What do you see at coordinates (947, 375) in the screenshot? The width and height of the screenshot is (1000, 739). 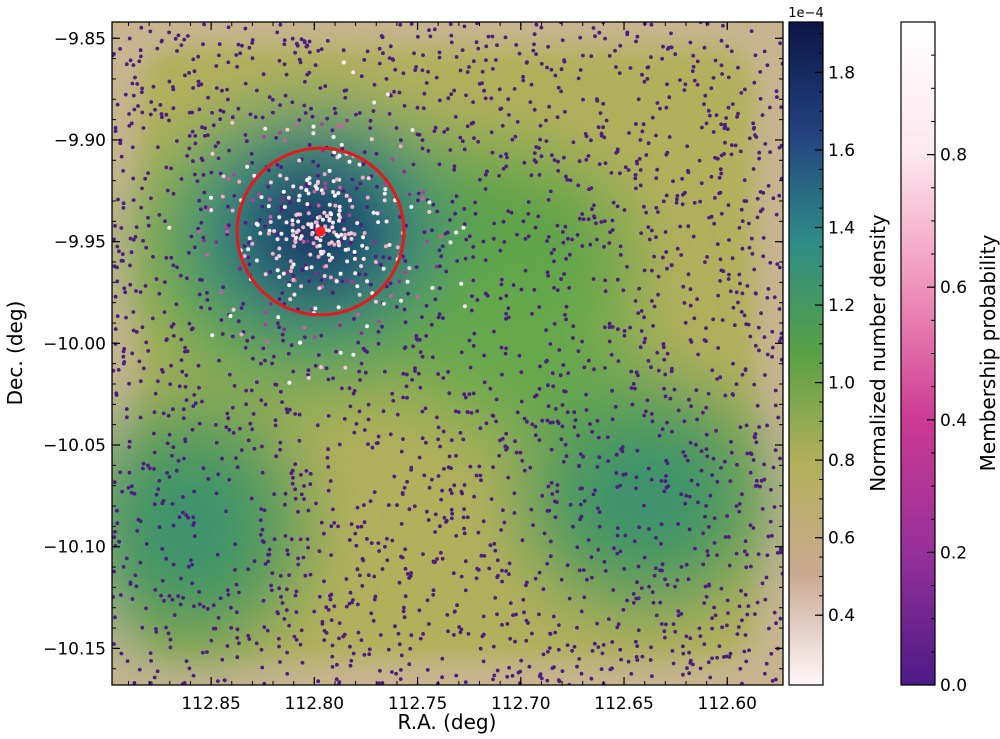 I see `membership-colorbar-ticks: 0.00.20.40.60.8` at bounding box center [947, 375].